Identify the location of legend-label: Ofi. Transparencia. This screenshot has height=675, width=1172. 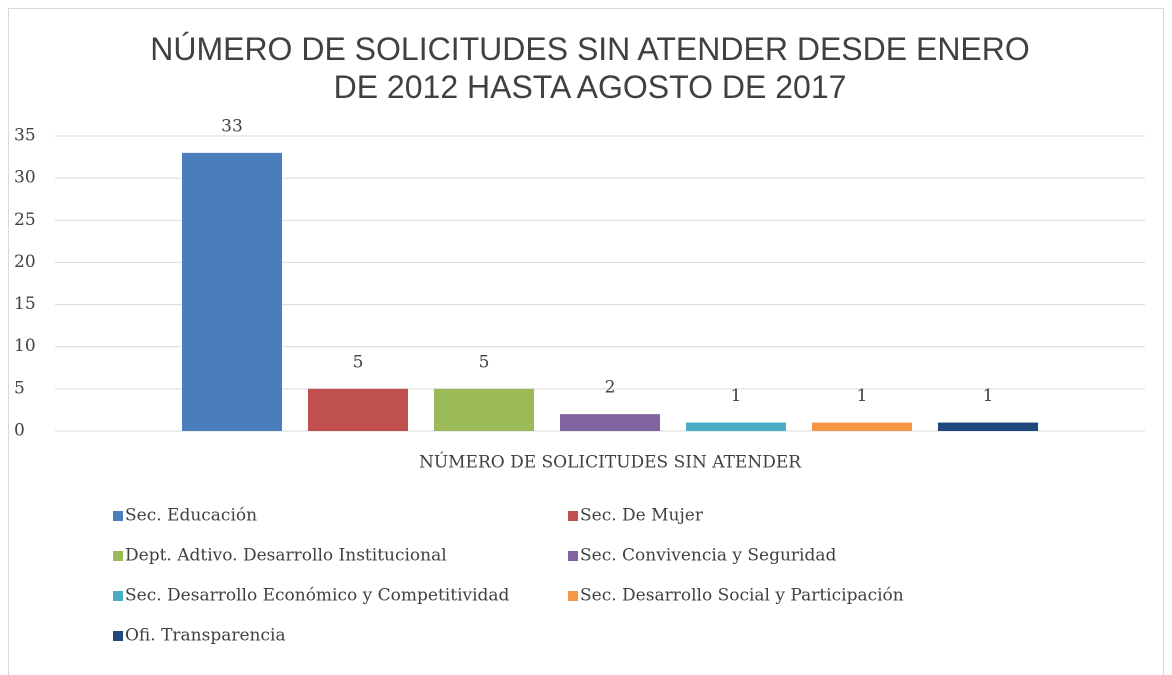
(205, 636).